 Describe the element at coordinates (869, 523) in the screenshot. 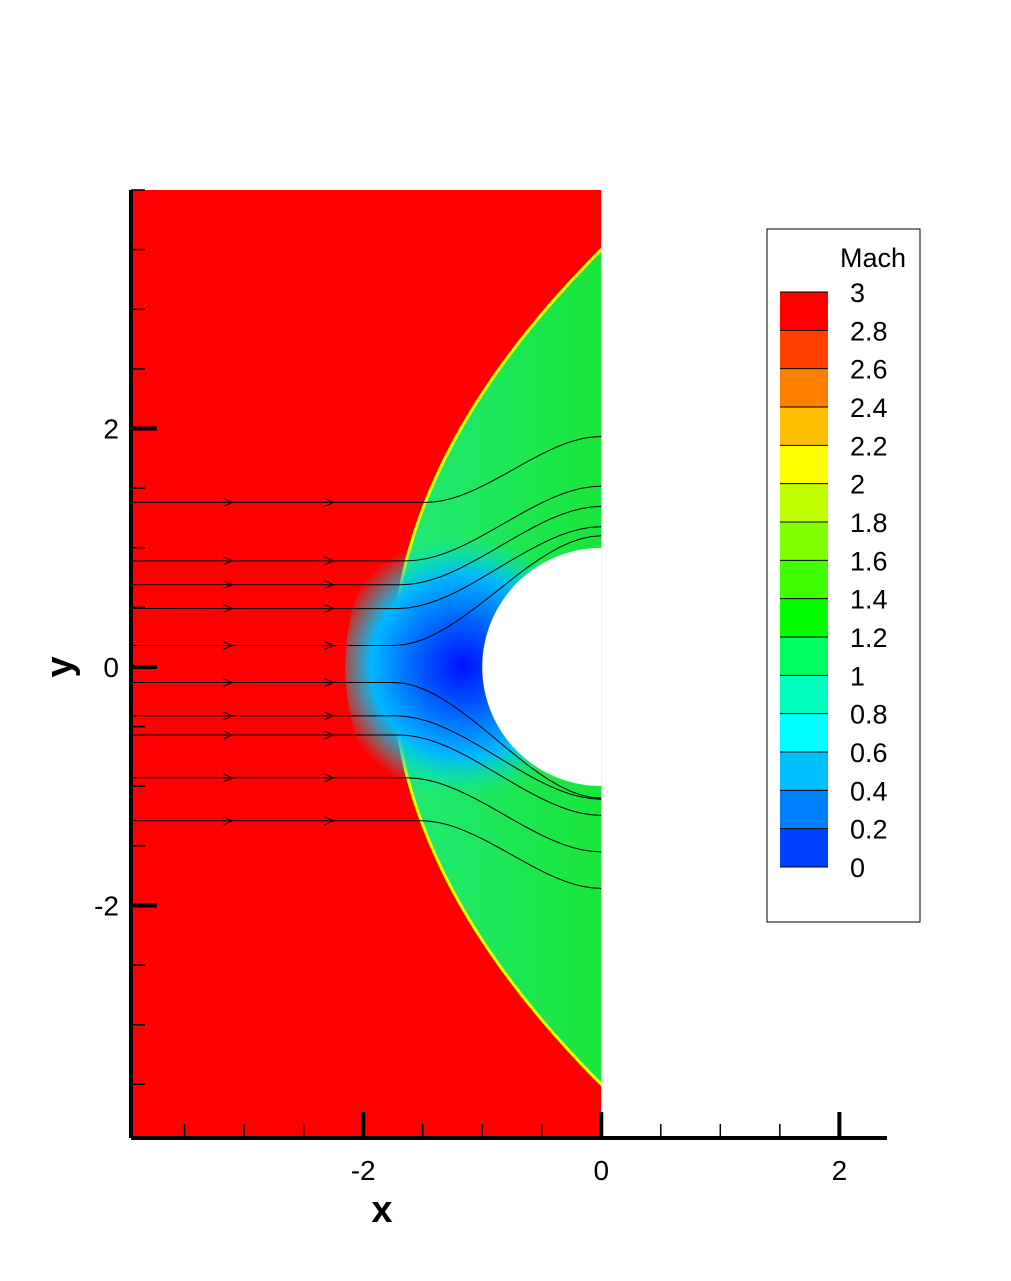

I see `legend-label: 1.8` at that location.